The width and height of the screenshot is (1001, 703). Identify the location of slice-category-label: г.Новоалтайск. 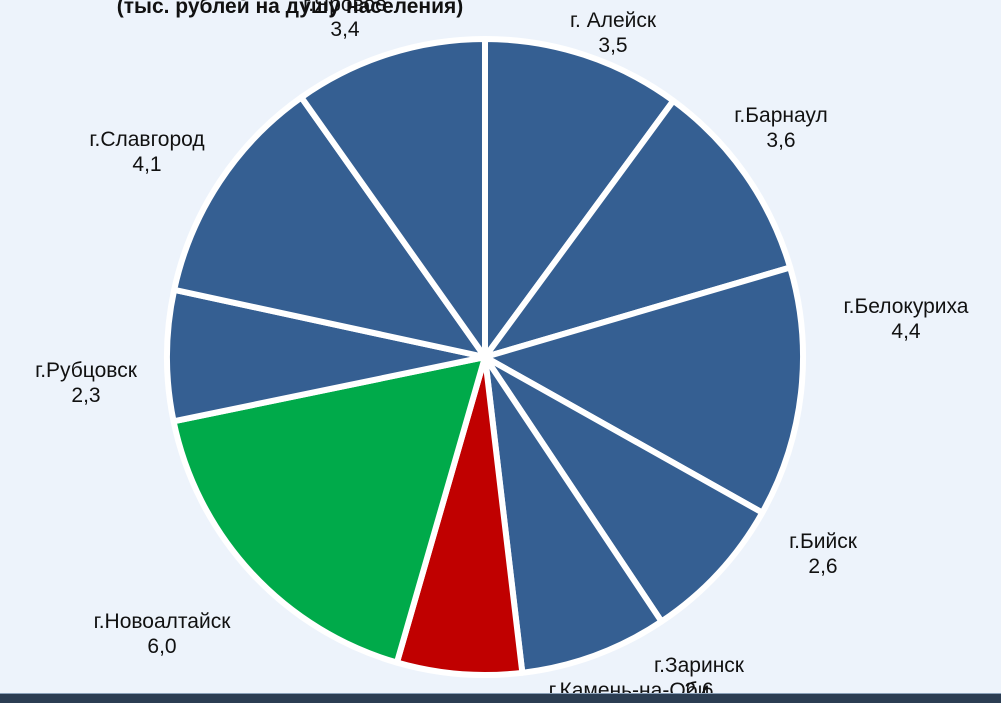
(163, 621).